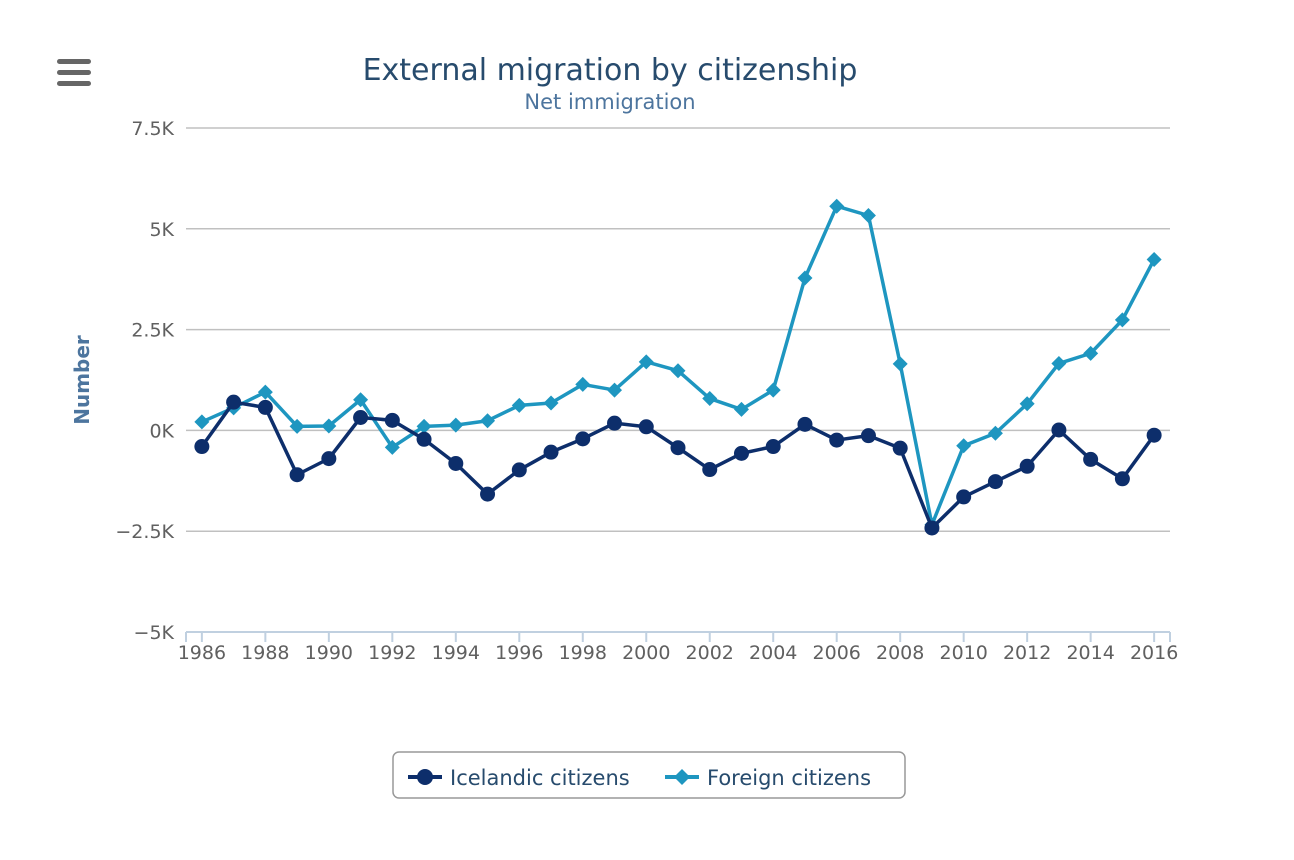 The height and width of the screenshot is (860, 1294). I want to click on x-tick-label: 2004, so click(773, 653).